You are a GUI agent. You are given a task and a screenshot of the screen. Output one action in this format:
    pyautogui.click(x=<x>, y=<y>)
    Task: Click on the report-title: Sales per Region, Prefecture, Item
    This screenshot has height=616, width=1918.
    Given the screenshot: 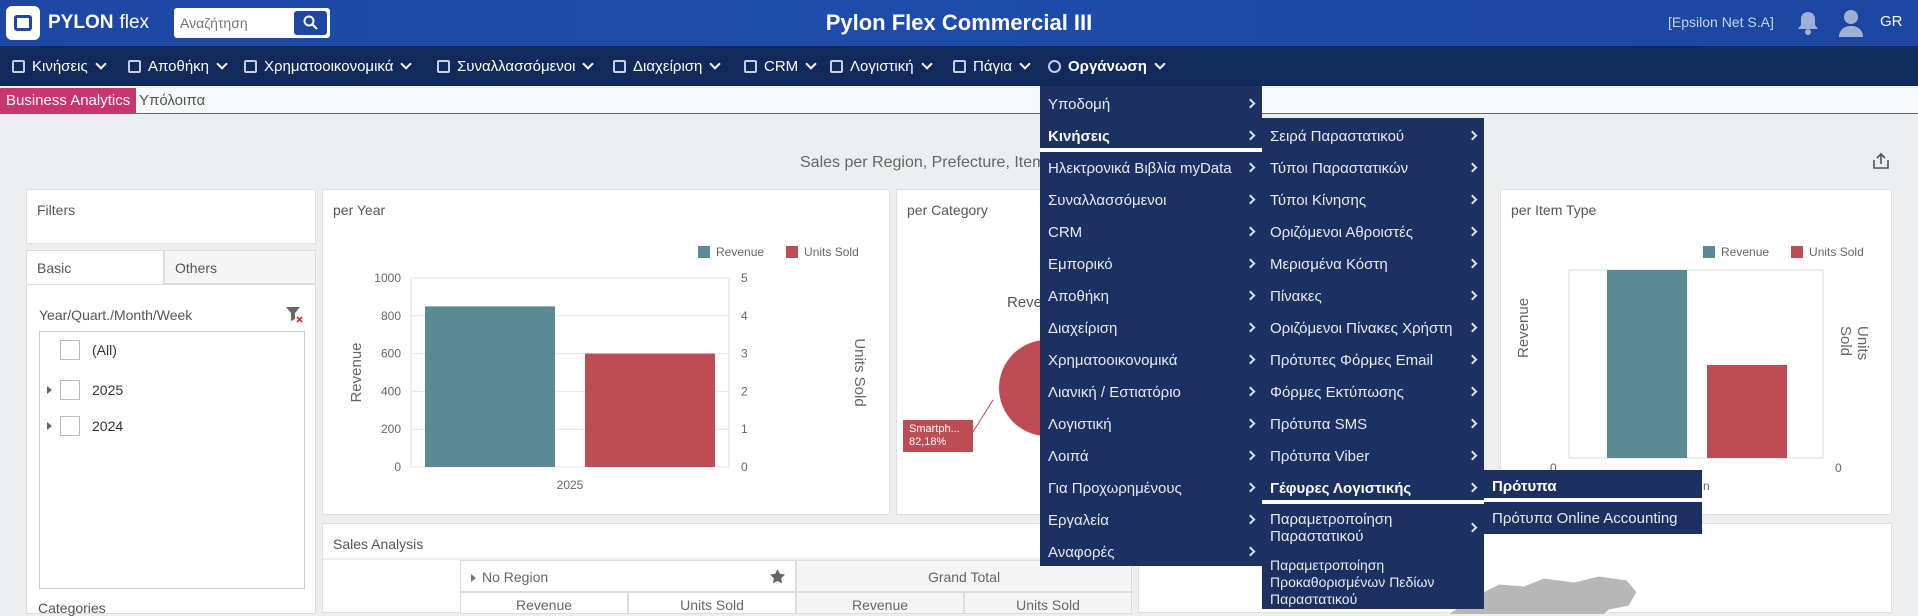 What is the action you would take?
    pyautogui.click(x=923, y=162)
    